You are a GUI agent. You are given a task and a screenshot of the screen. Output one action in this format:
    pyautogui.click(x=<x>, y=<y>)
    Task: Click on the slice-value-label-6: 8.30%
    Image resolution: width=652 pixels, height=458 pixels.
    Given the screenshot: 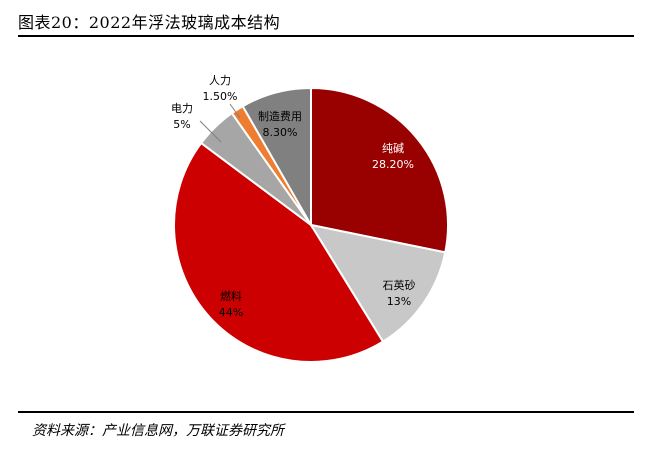 What is the action you would take?
    pyautogui.click(x=280, y=132)
    